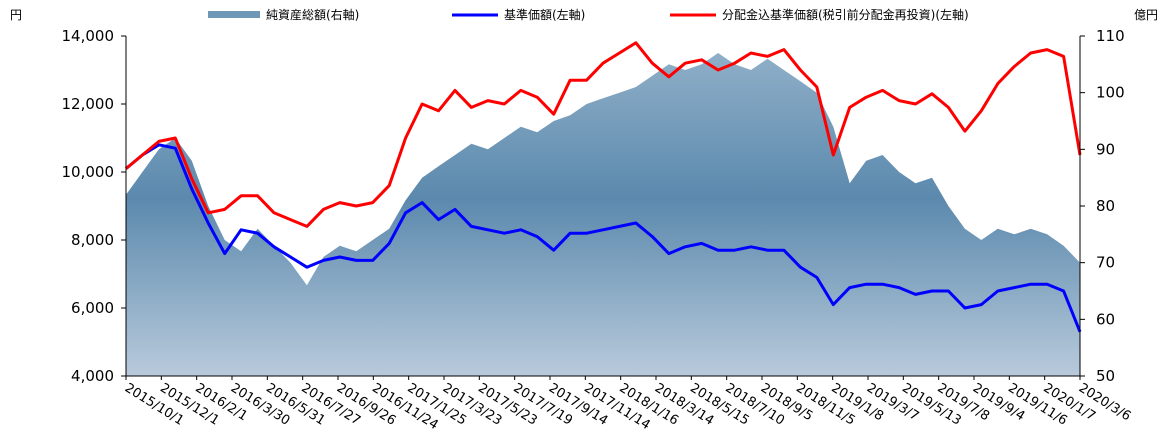 The height and width of the screenshot is (439, 1166). Describe the element at coordinates (1105, 206) in the screenshot. I see `right-tick-label: 80` at that location.